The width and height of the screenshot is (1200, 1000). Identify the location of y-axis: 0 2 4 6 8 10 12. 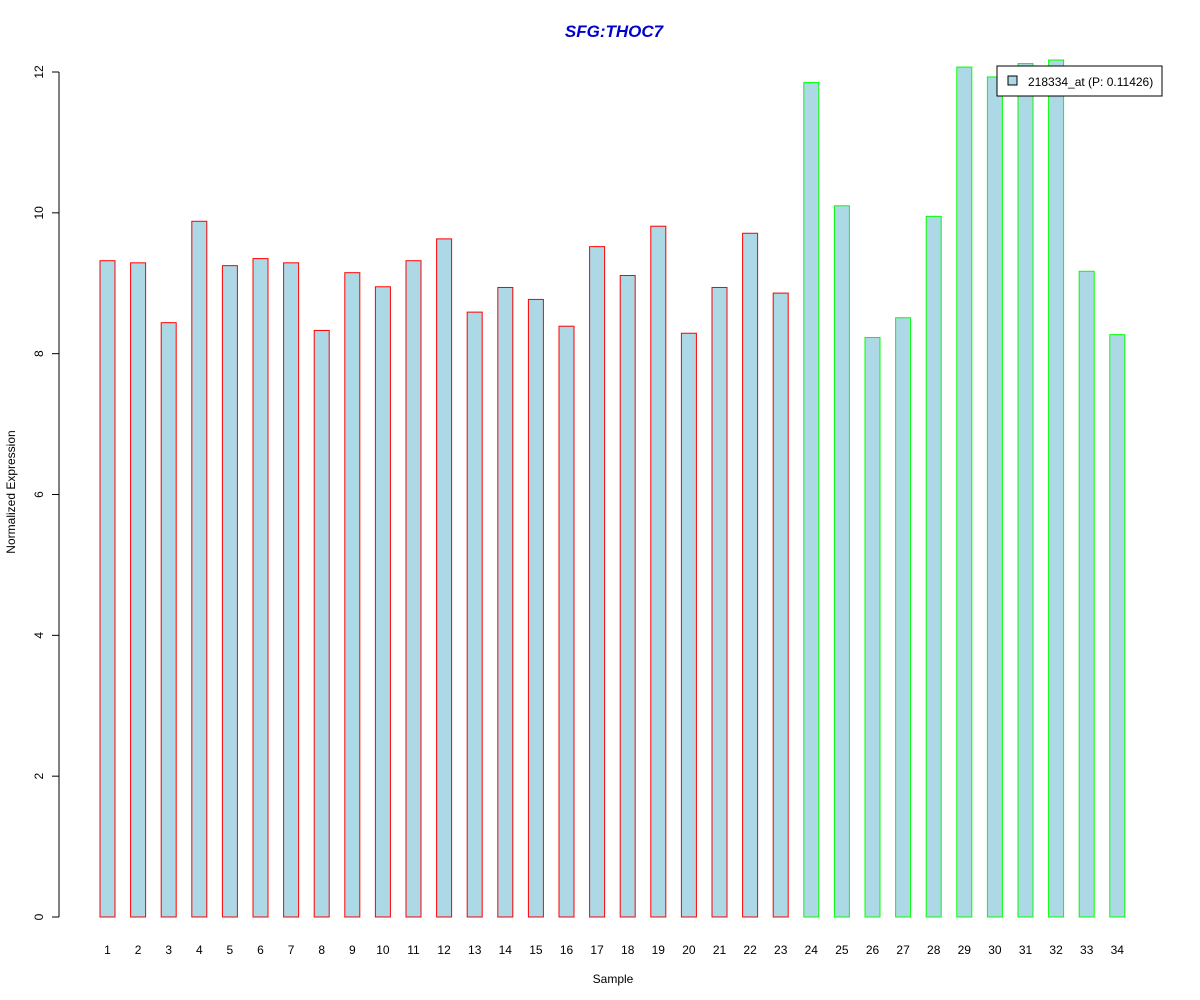
(46, 492).